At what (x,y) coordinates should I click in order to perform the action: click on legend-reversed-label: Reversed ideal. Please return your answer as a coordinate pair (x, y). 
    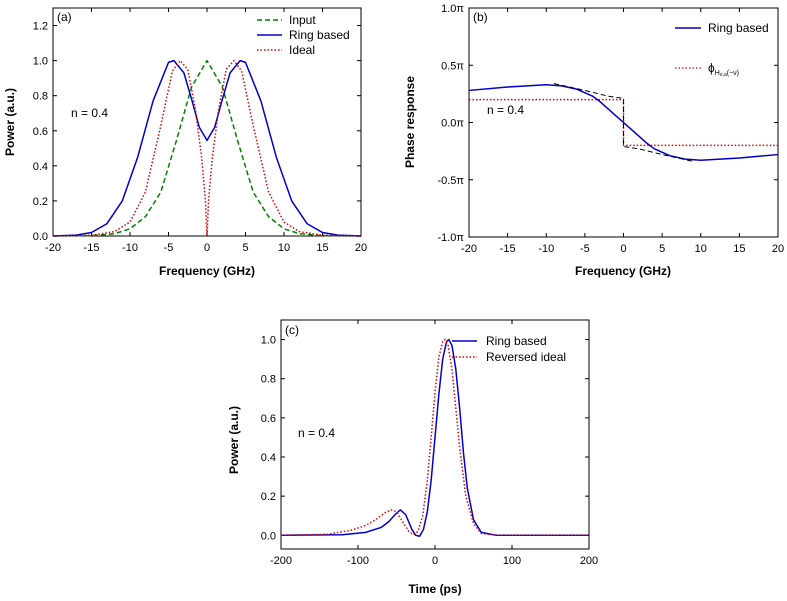
    Looking at the image, I should click on (526, 357).